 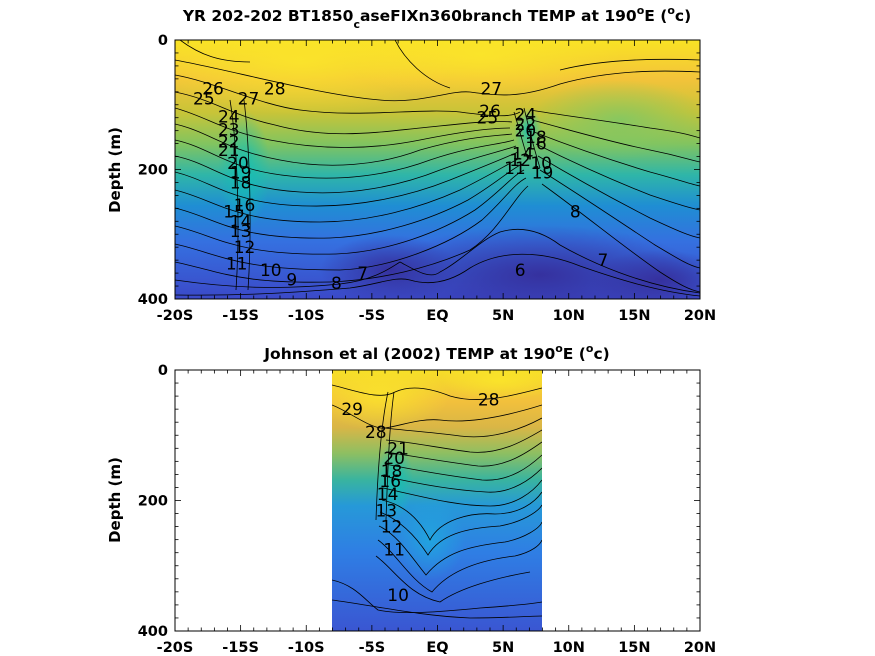 What do you see at coordinates (153, 300) in the screenshot?
I see `top-y-tick-label: 400` at bounding box center [153, 300].